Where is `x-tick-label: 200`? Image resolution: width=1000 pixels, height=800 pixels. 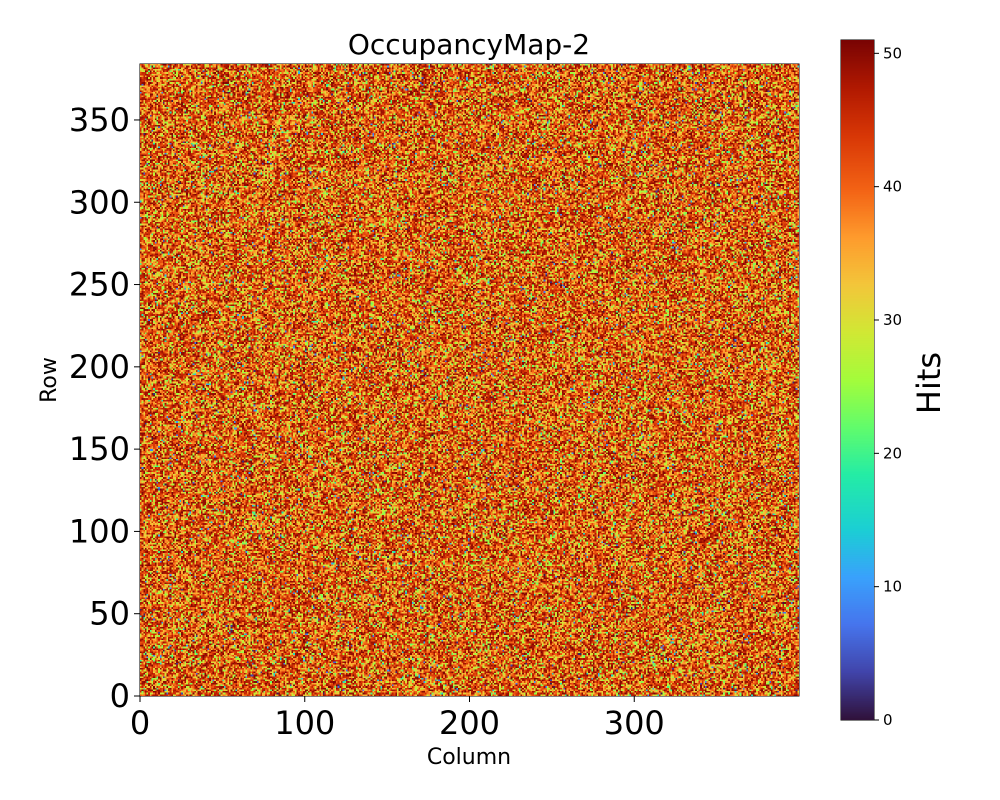
x-tick-label: 200 is located at coordinates (469, 723).